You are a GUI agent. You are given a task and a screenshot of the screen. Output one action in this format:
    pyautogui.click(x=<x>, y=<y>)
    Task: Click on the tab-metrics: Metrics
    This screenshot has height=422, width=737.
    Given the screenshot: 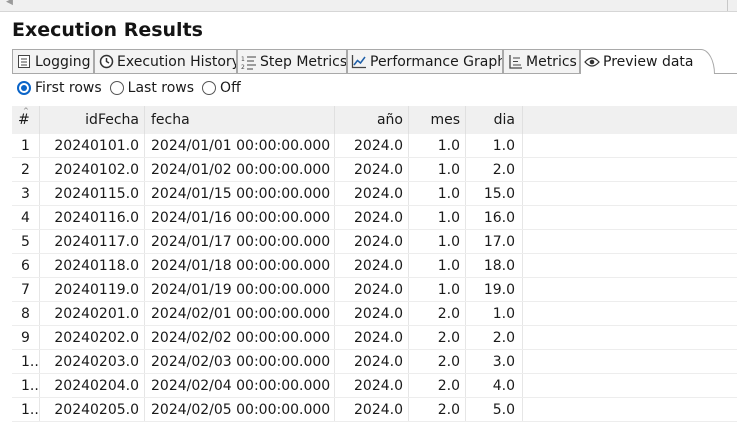 What is the action you would take?
    pyautogui.click(x=541, y=61)
    